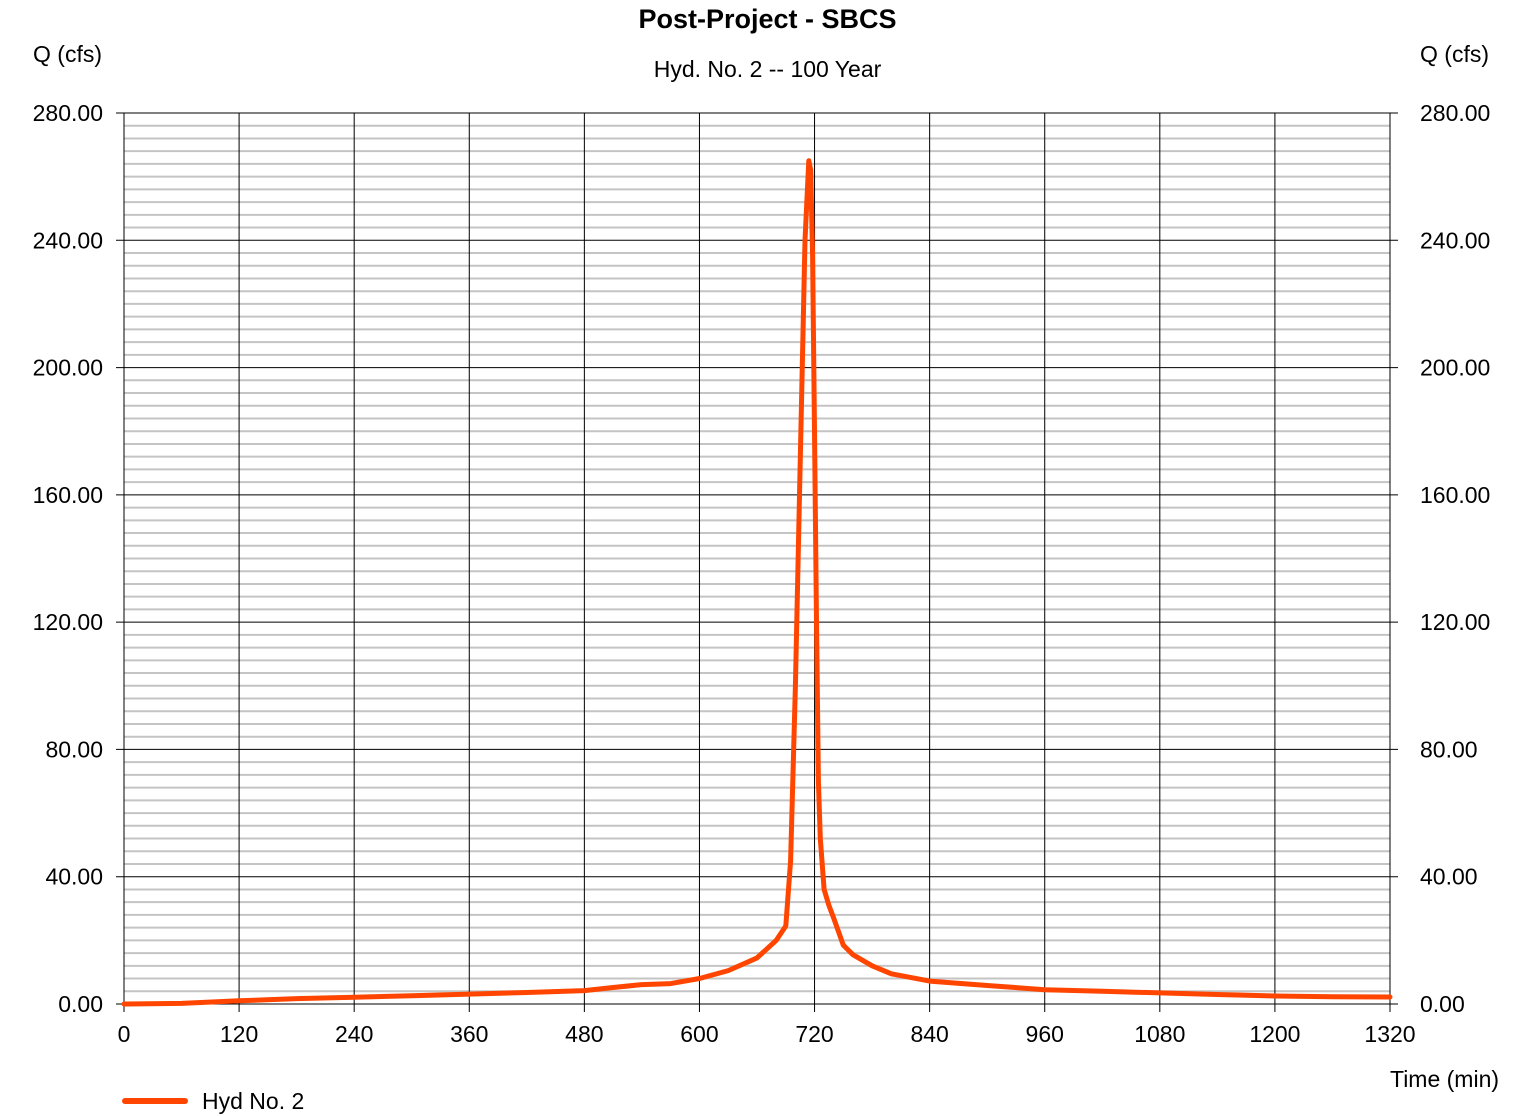 The width and height of the screenshot is (1535, 1116). What do you see at coordinates (253, 1100) in the screenshot?
I see `legend-label: Hyd No. 2` at bounding box center [253, 1100].